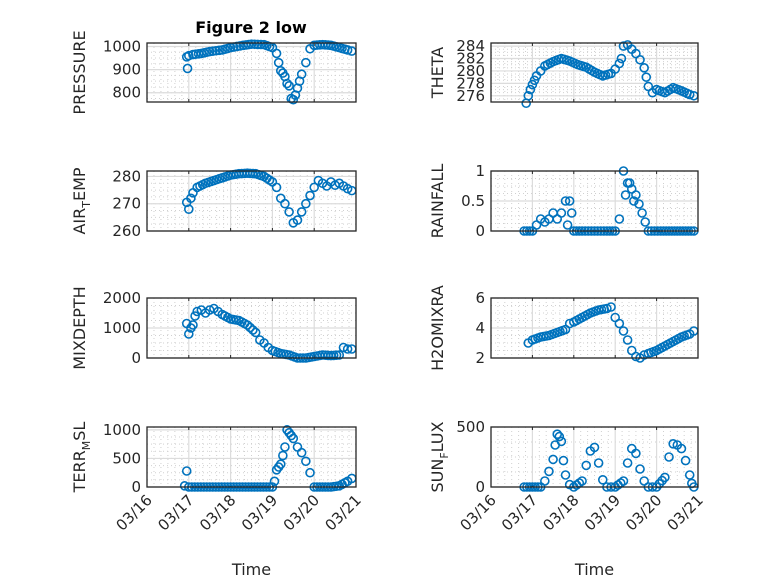 This screenshot has height=583, width=778. What do you see at coordinates (81, 200) in the screenshot?
I see `y-axis-label: AIRTEMP` at bounding box center [81, 200].